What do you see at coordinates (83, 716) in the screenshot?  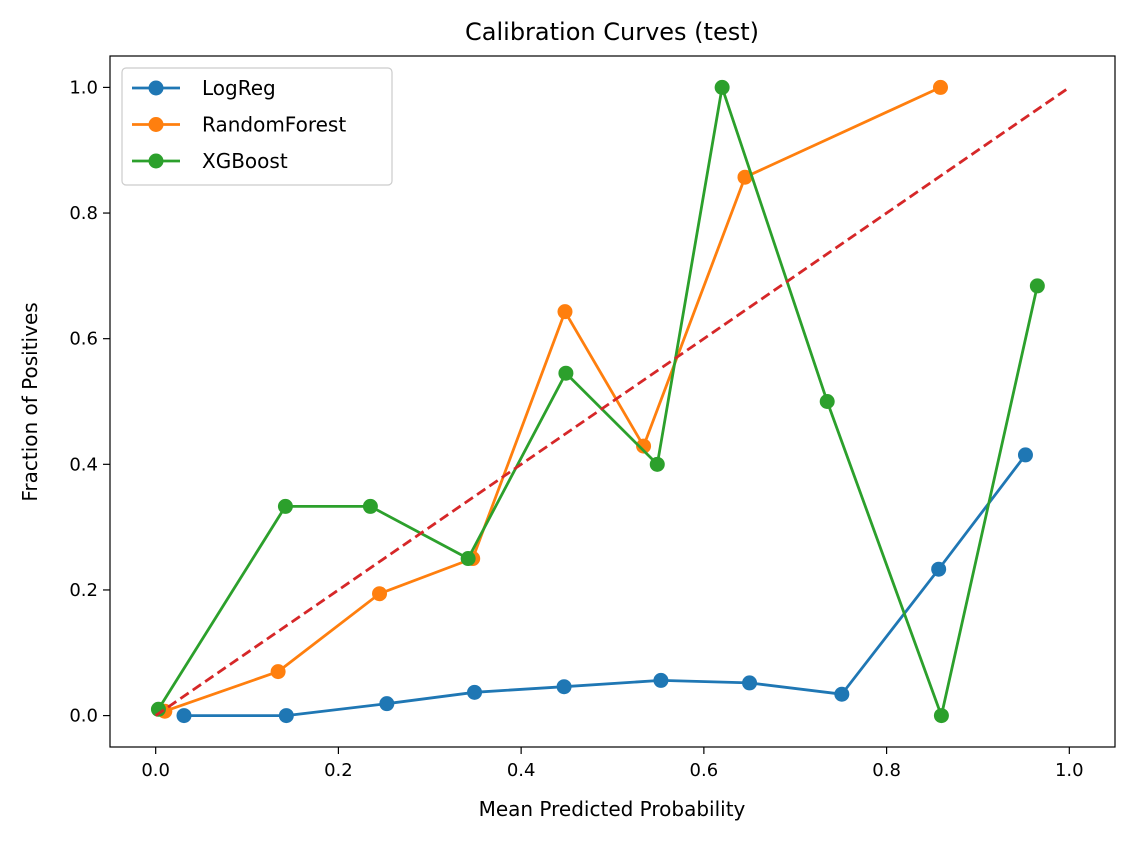 I see `y-tick-label: 0.0` at bounding box center [83, 716].